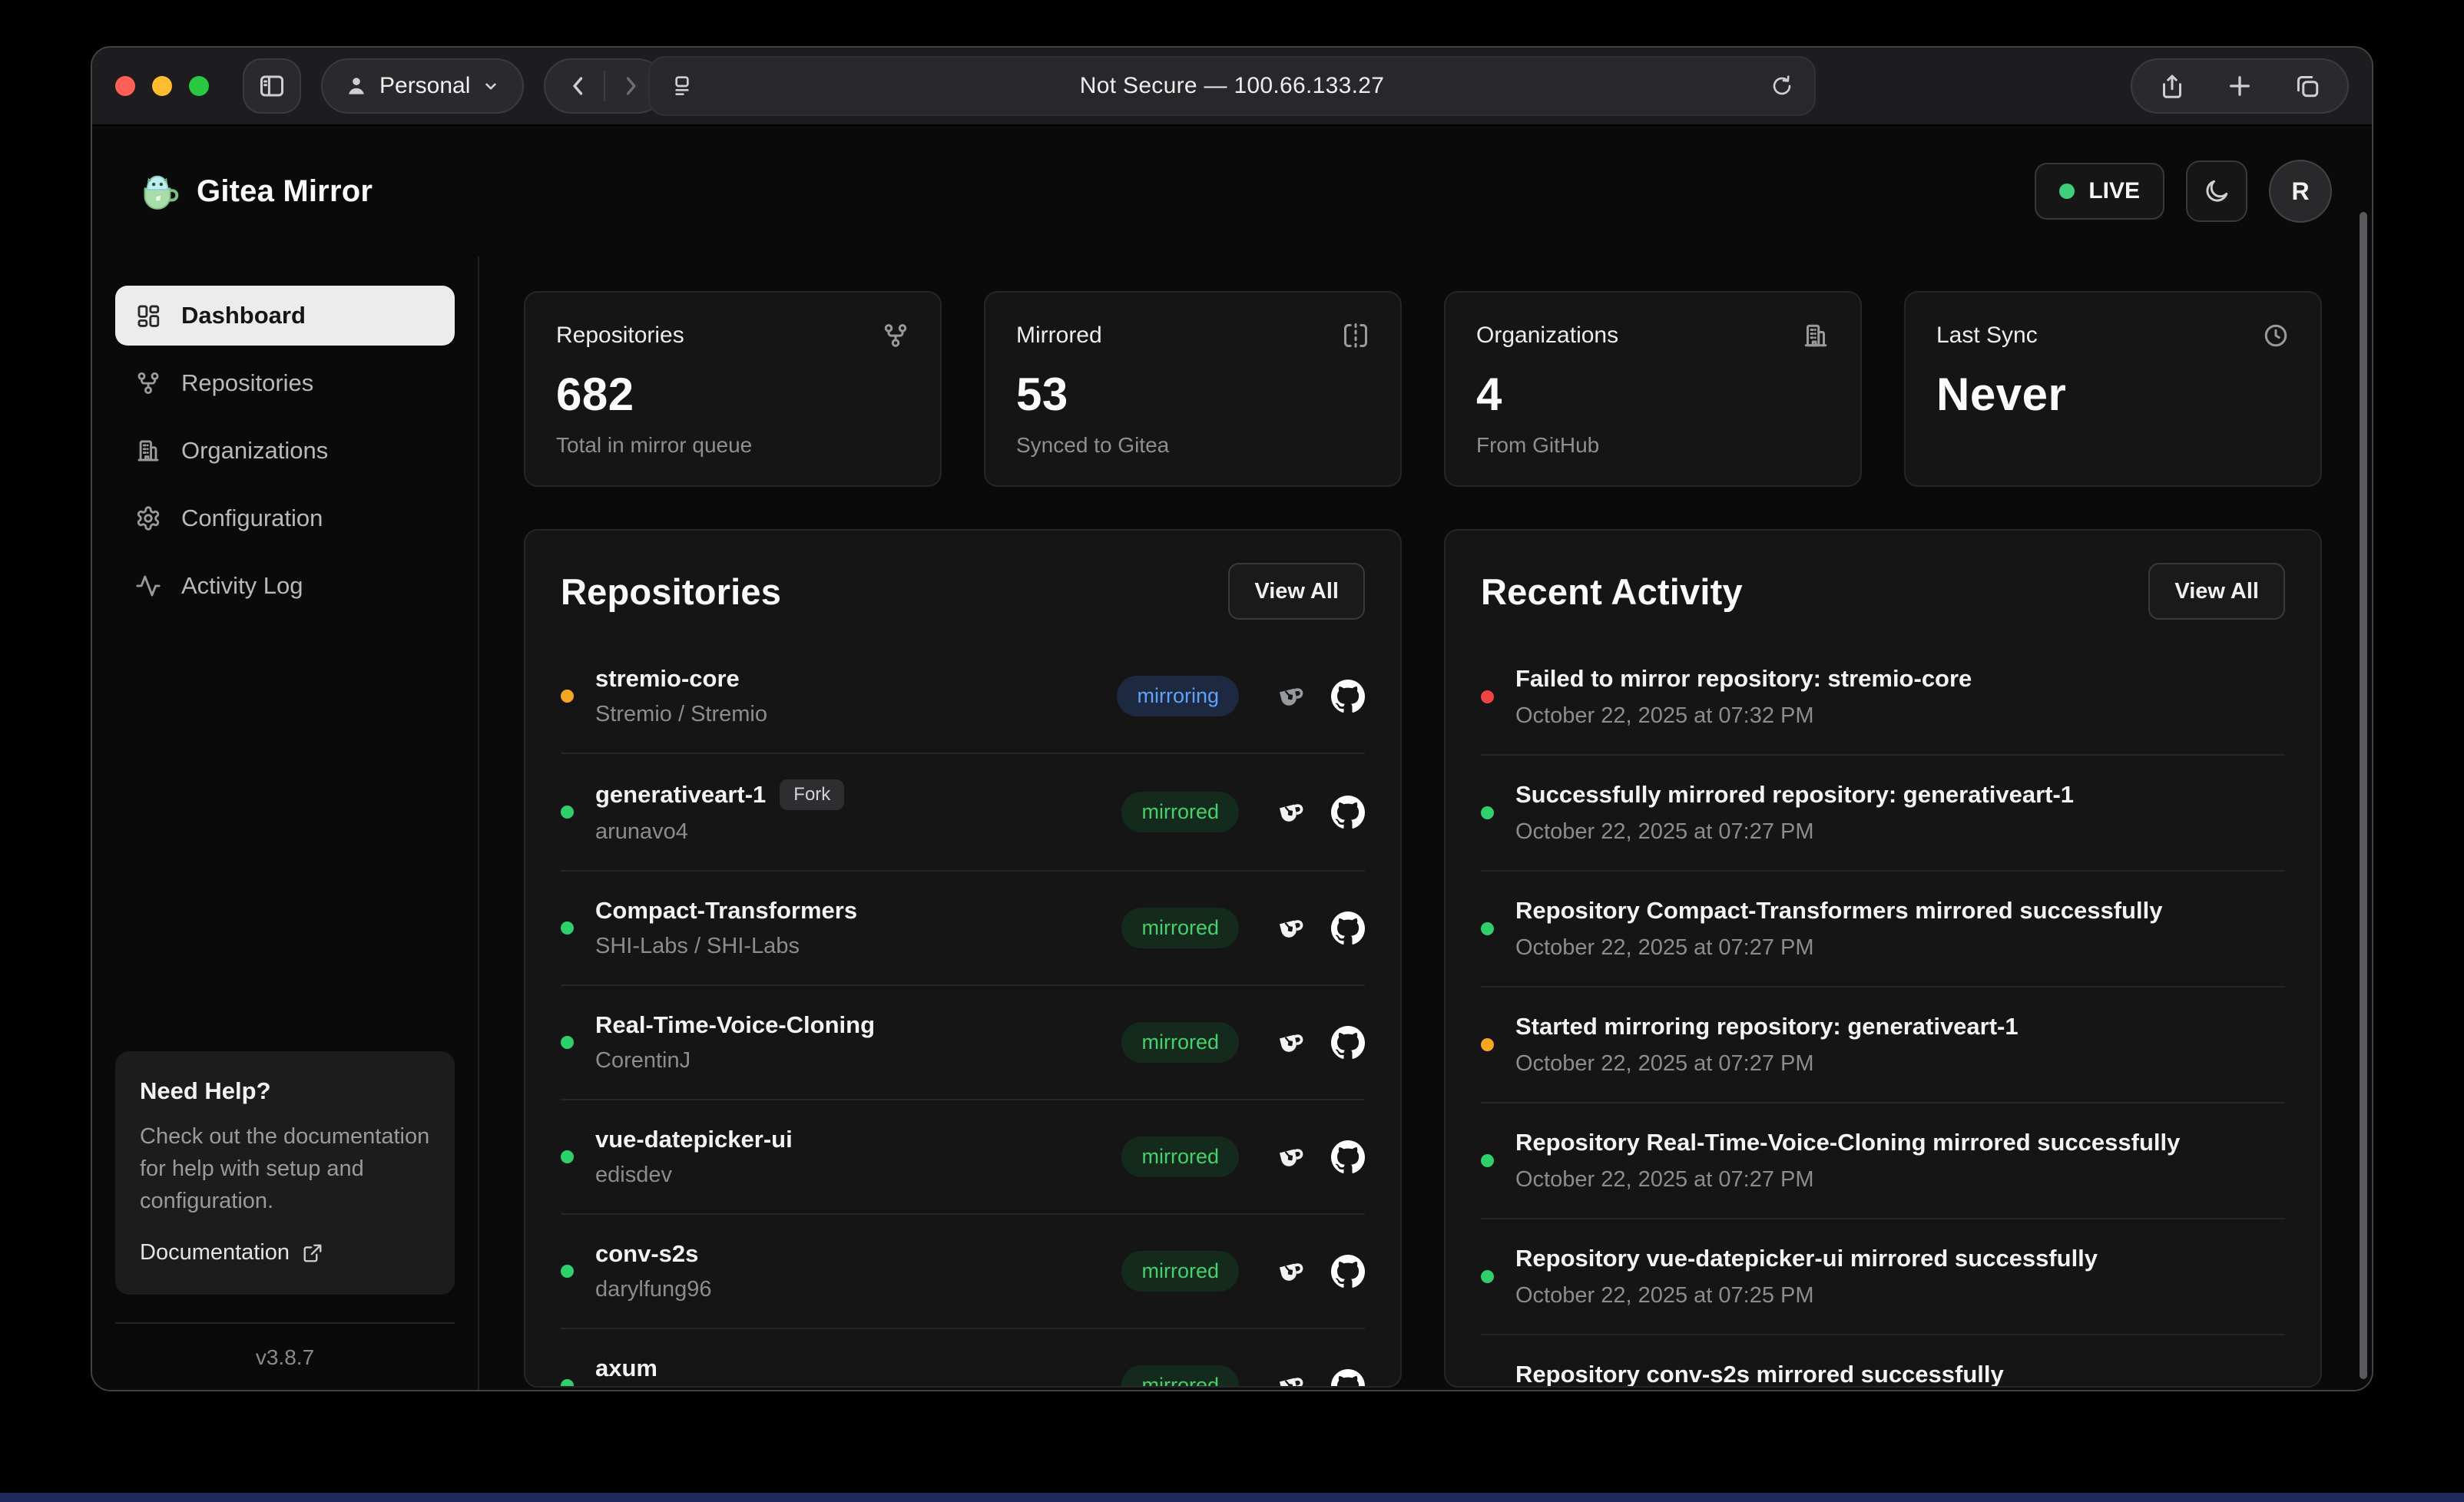 The width and height of the screenshot is (2464, 1502). Describe the element at coordinates (694, 1139) in the screenshot. I see `repo-name: vue-datepicker-ui` at that location.